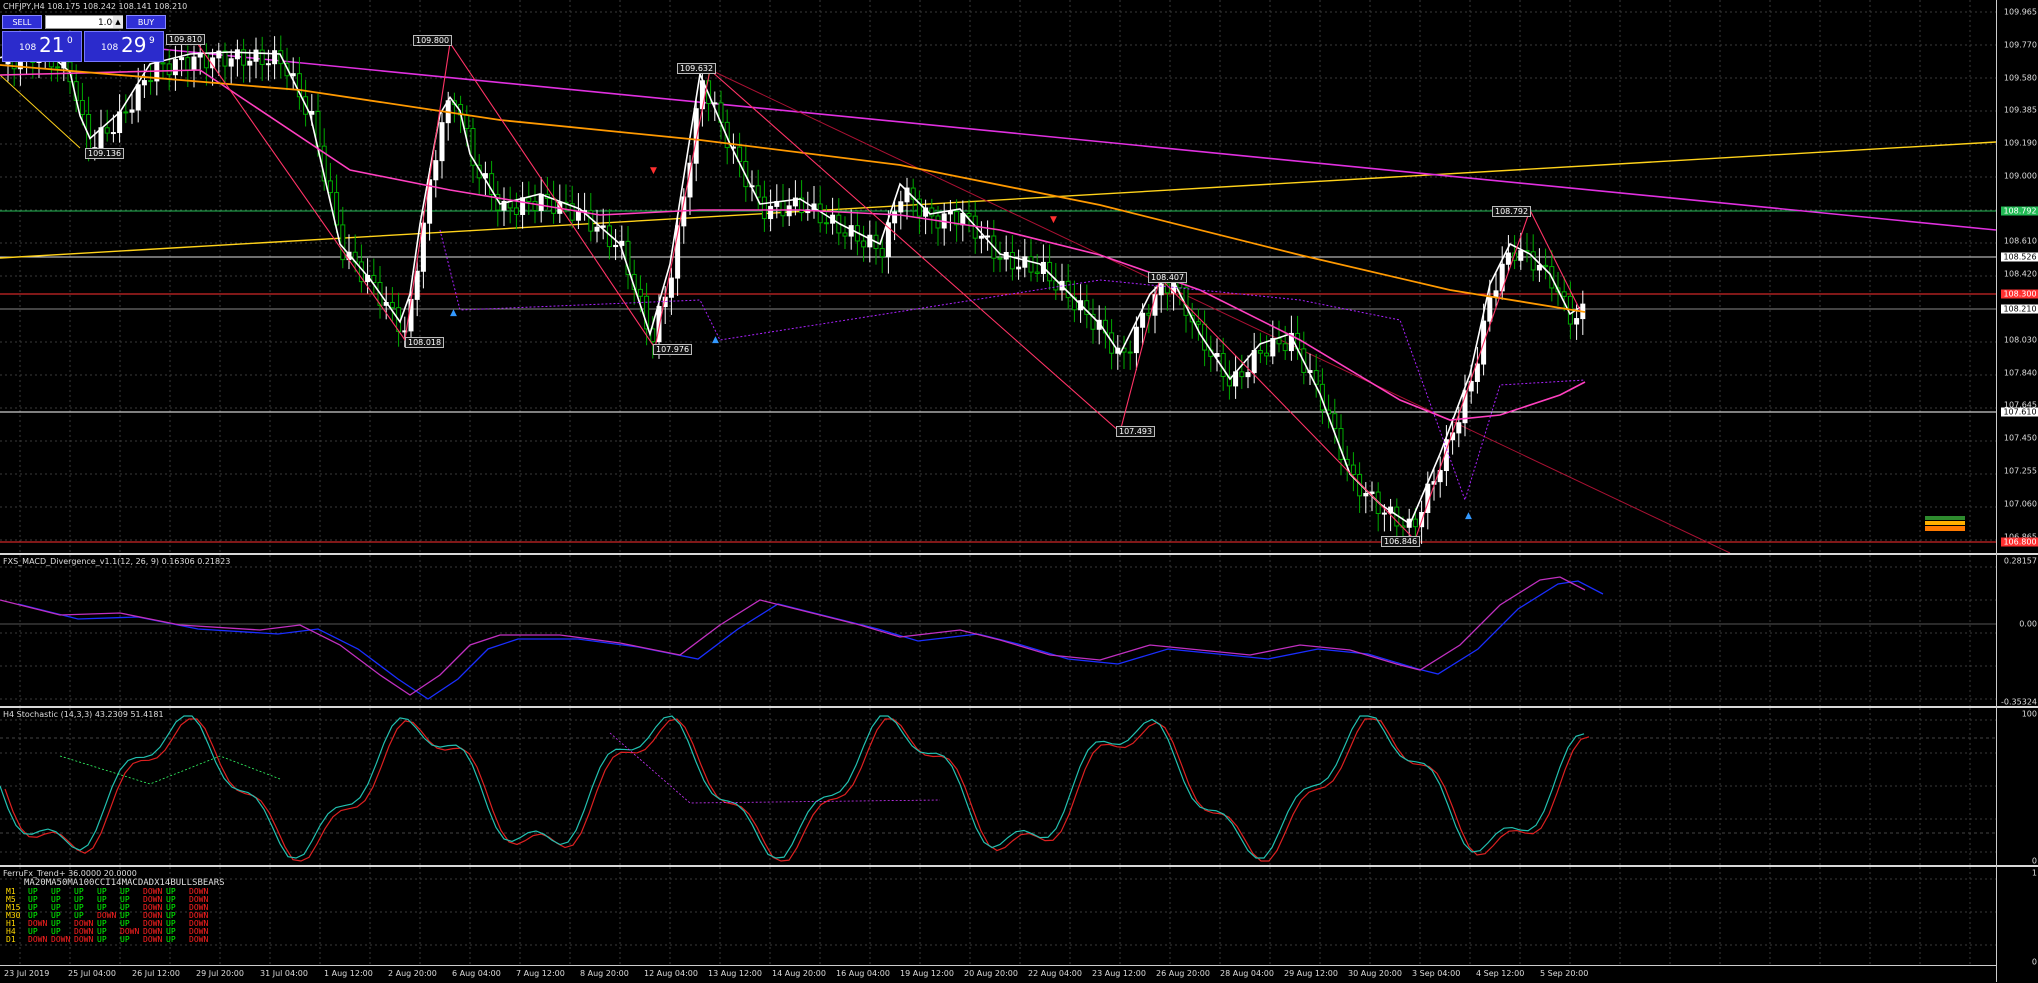 The width and height of the screenshot is (2038, 983). Describe the element at coordinates (1119, 973) in the screenshot. I see `time-axis-label: 23 Aug 12:00` at that location.